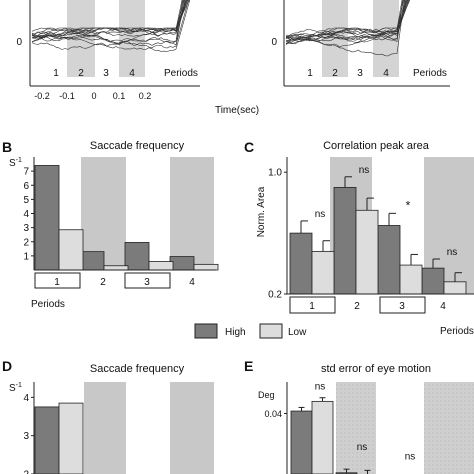  Describe the element at coordinates (275, 295) in the screenshot. I see `y-tick-label: 0.2` at that location.